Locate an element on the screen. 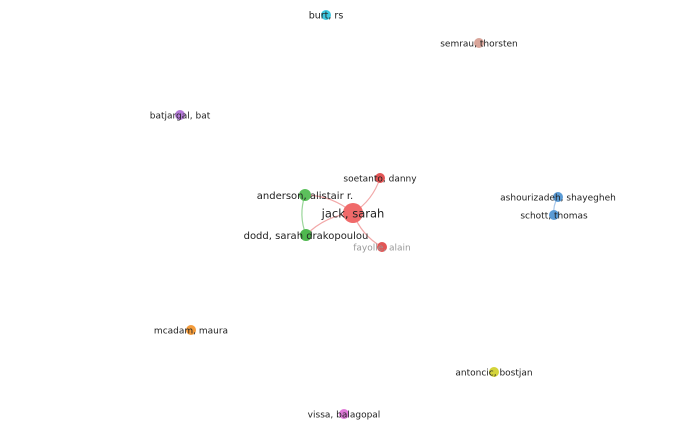 The height and width of the screenshot is (436, 681). node-antoncic is located at coordinates (494, 372).